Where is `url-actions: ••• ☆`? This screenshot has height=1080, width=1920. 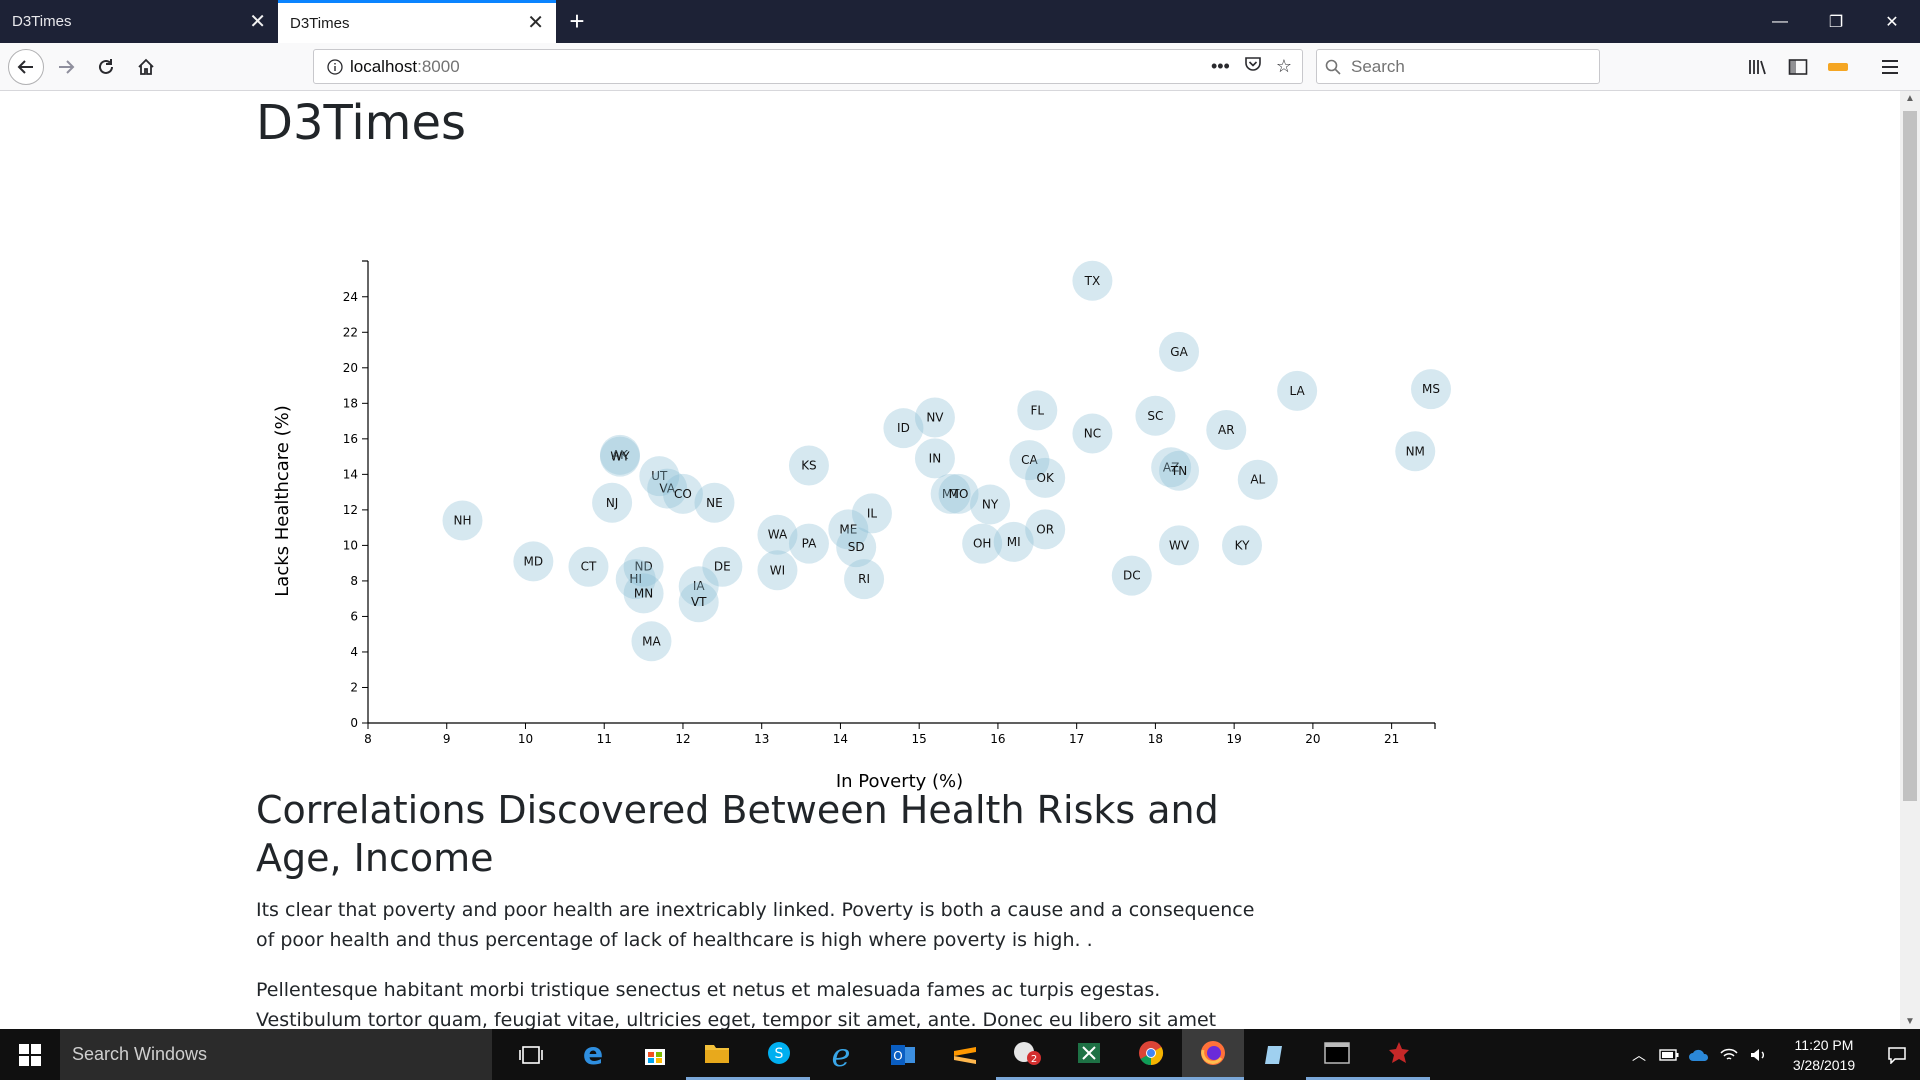
url-actions: ••• ☆ is located at coordinates (1251, 66).